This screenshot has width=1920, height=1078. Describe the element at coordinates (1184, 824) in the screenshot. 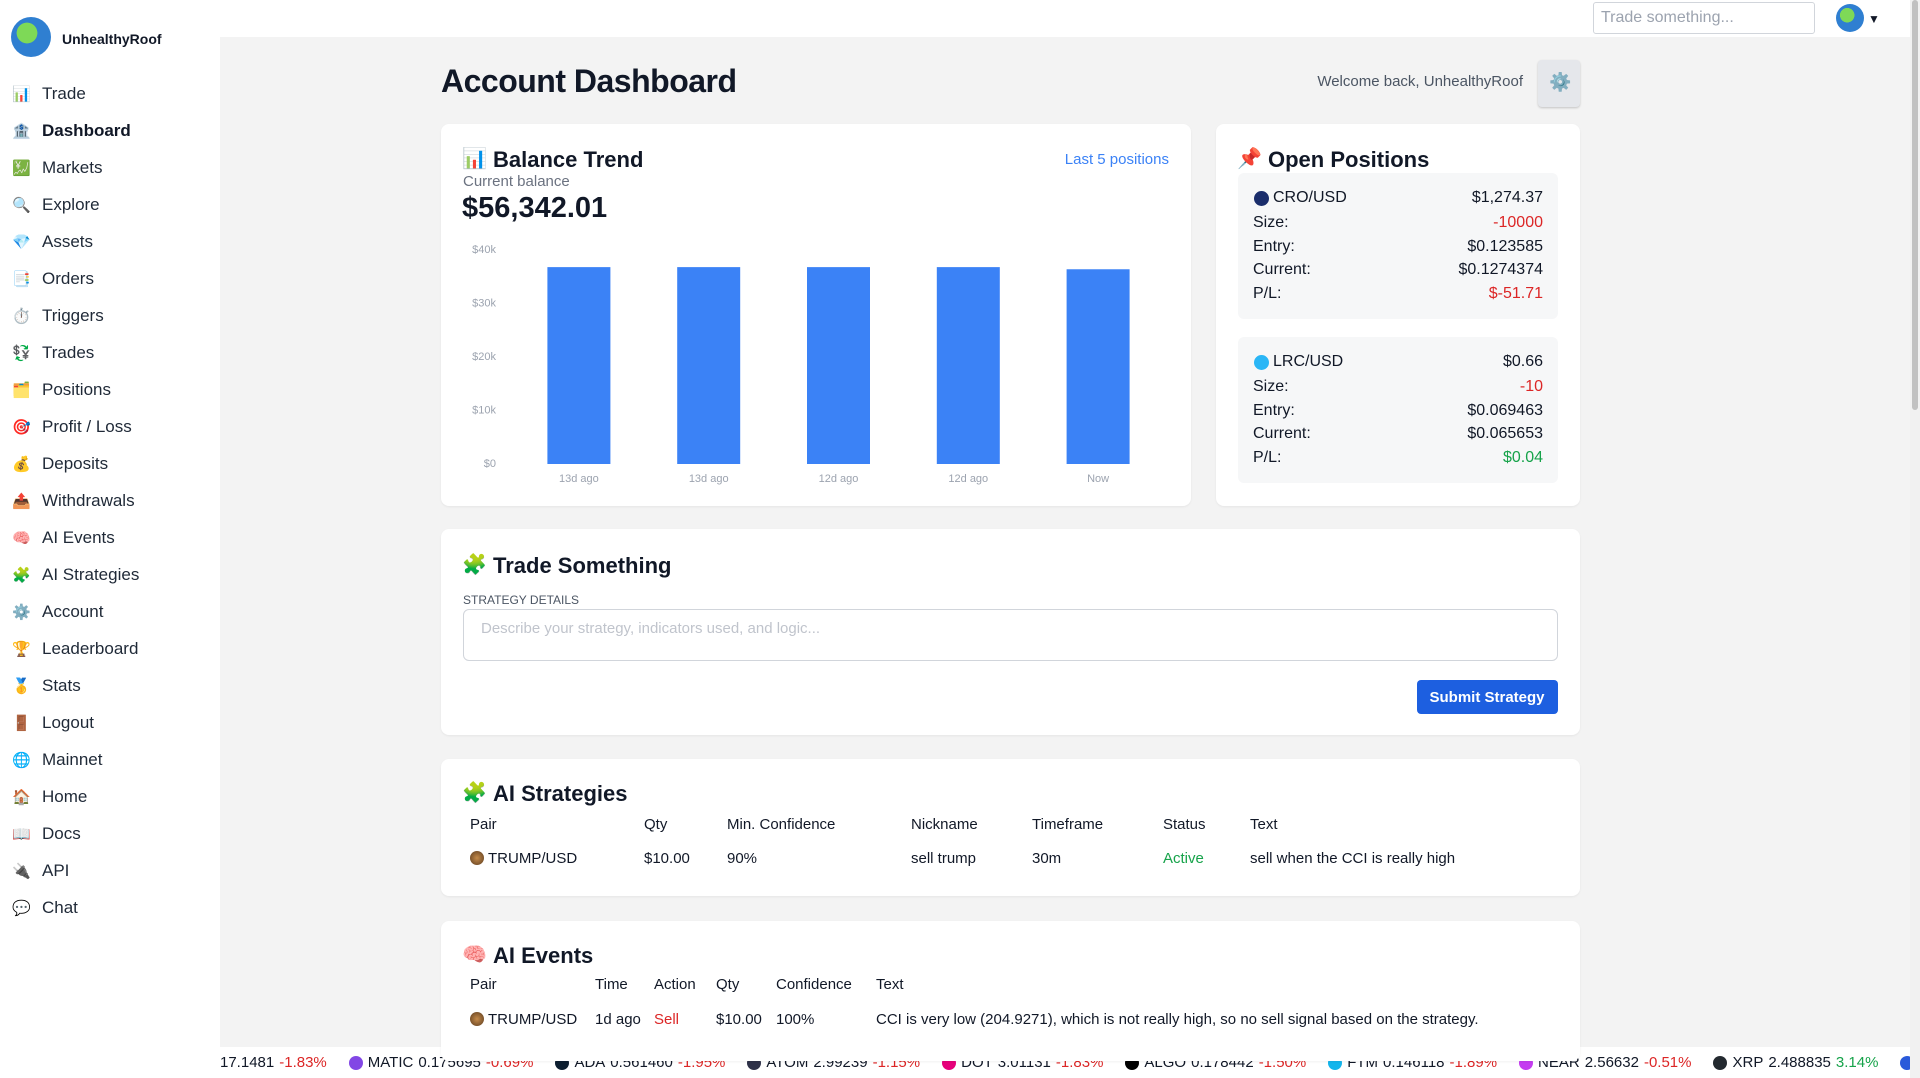

I see `column-header: Status` at that location.